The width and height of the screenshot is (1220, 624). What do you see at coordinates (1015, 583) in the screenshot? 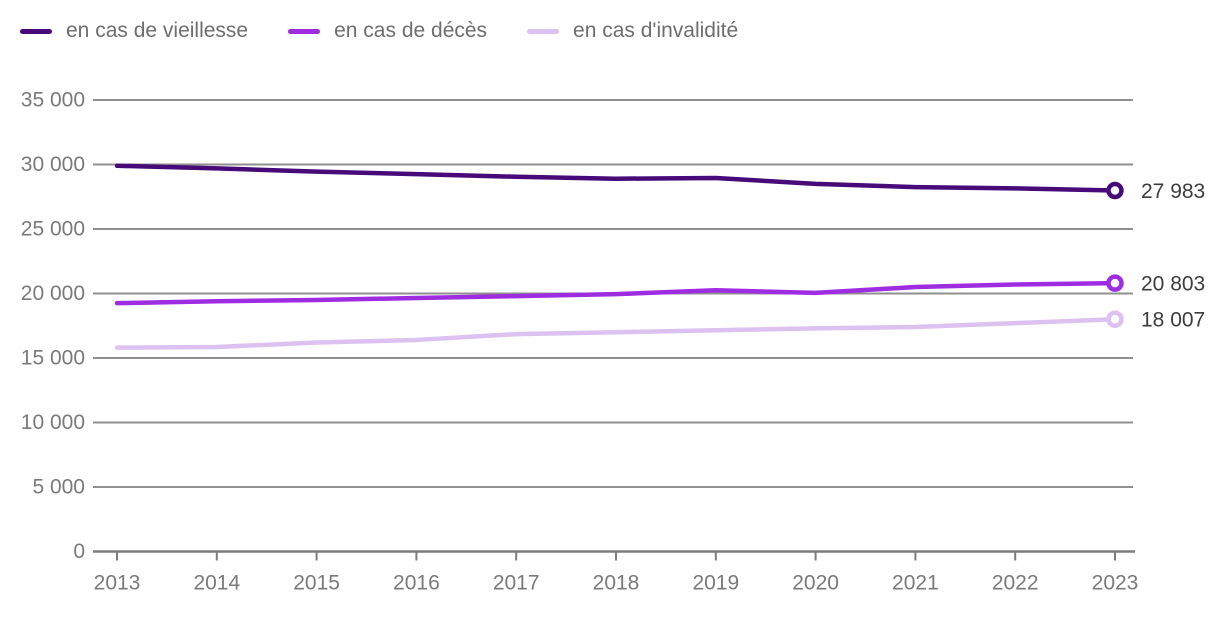
I see `x-tick-label: 2022` at bounding box center [1015, 583].